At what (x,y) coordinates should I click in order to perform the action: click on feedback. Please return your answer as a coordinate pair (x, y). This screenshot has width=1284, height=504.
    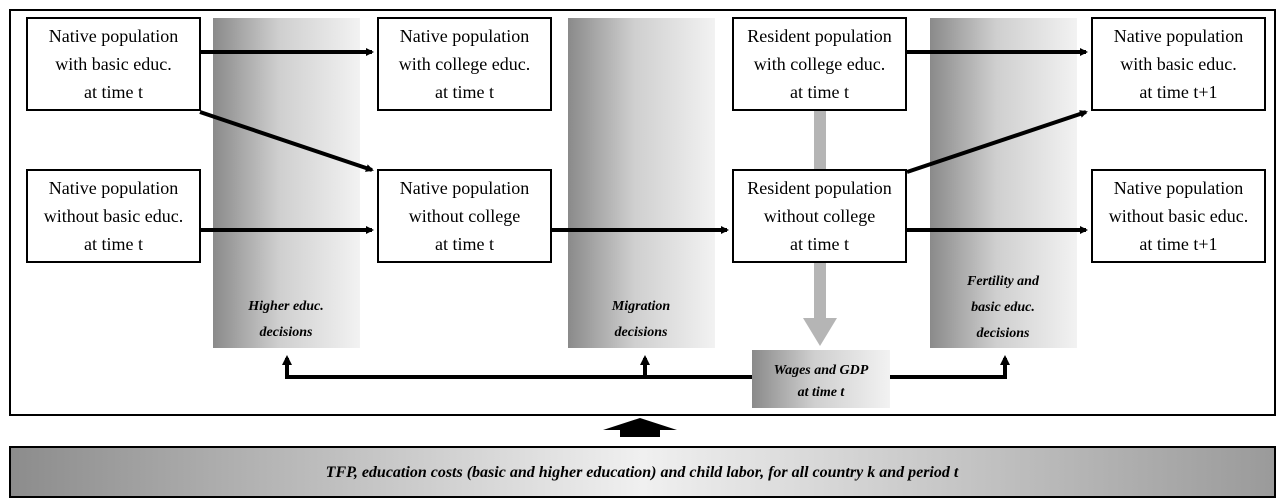
    Looking at the image, I should click on (646, 367).